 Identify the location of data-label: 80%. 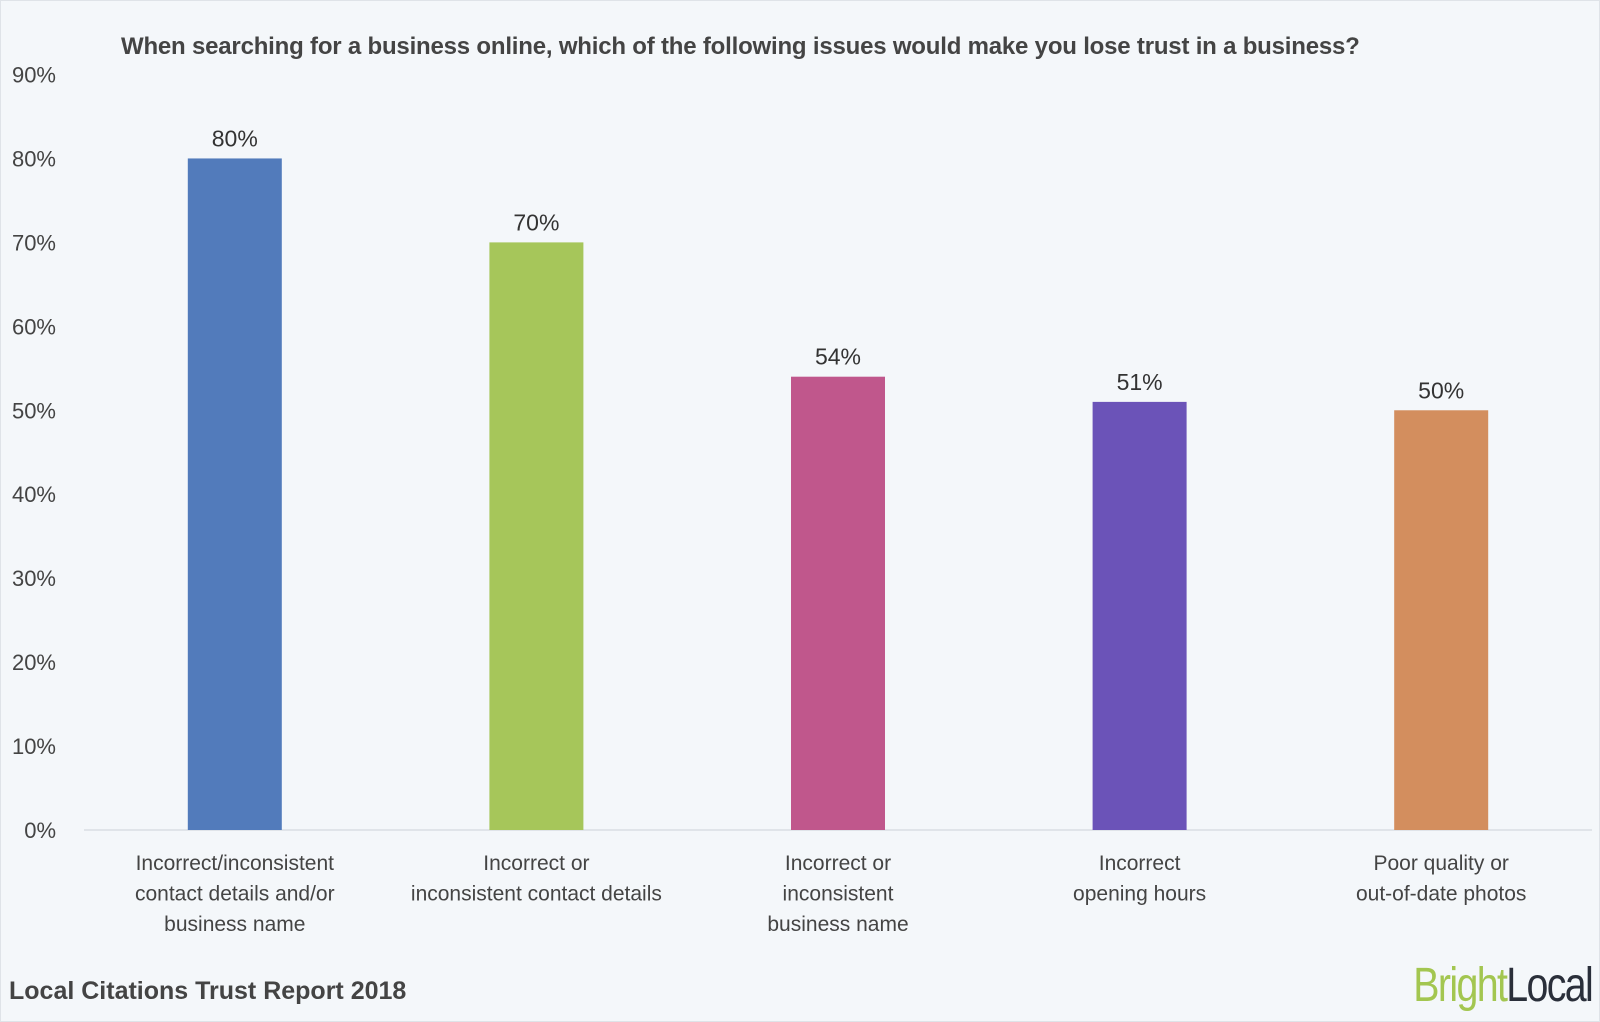
(235, 138).